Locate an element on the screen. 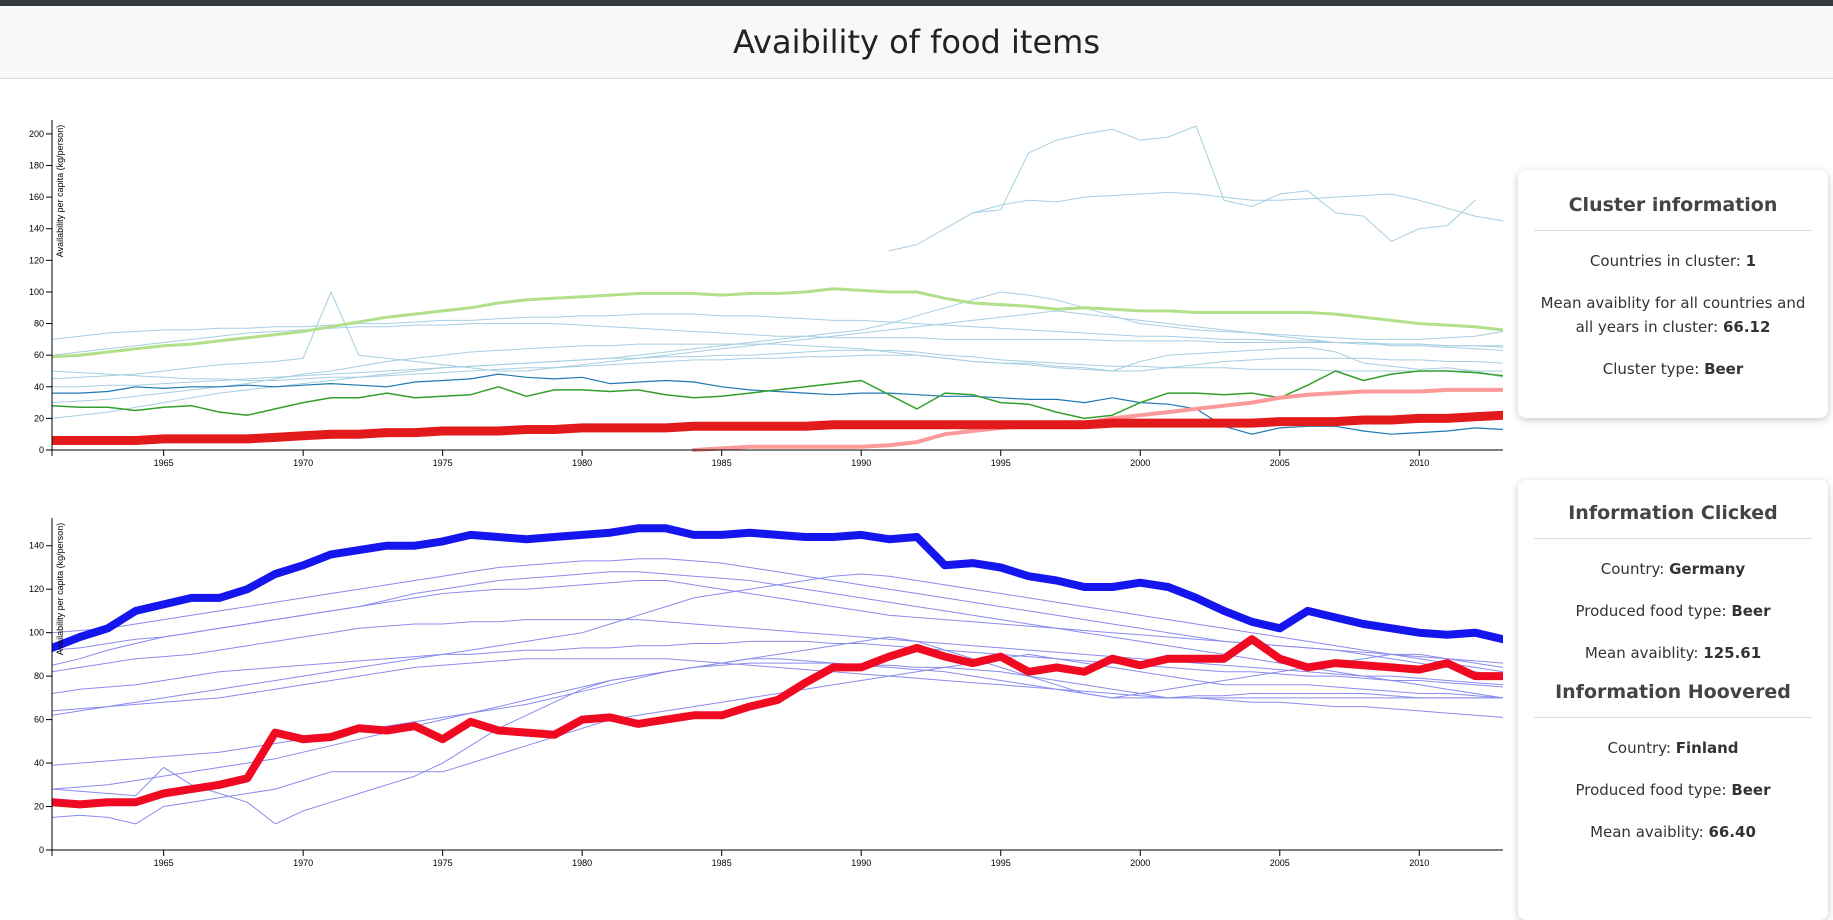 This screenshot has height=920, width=1833. clicked-mean-label: Mean avaiblity: is located at coordinates (1644, 653).